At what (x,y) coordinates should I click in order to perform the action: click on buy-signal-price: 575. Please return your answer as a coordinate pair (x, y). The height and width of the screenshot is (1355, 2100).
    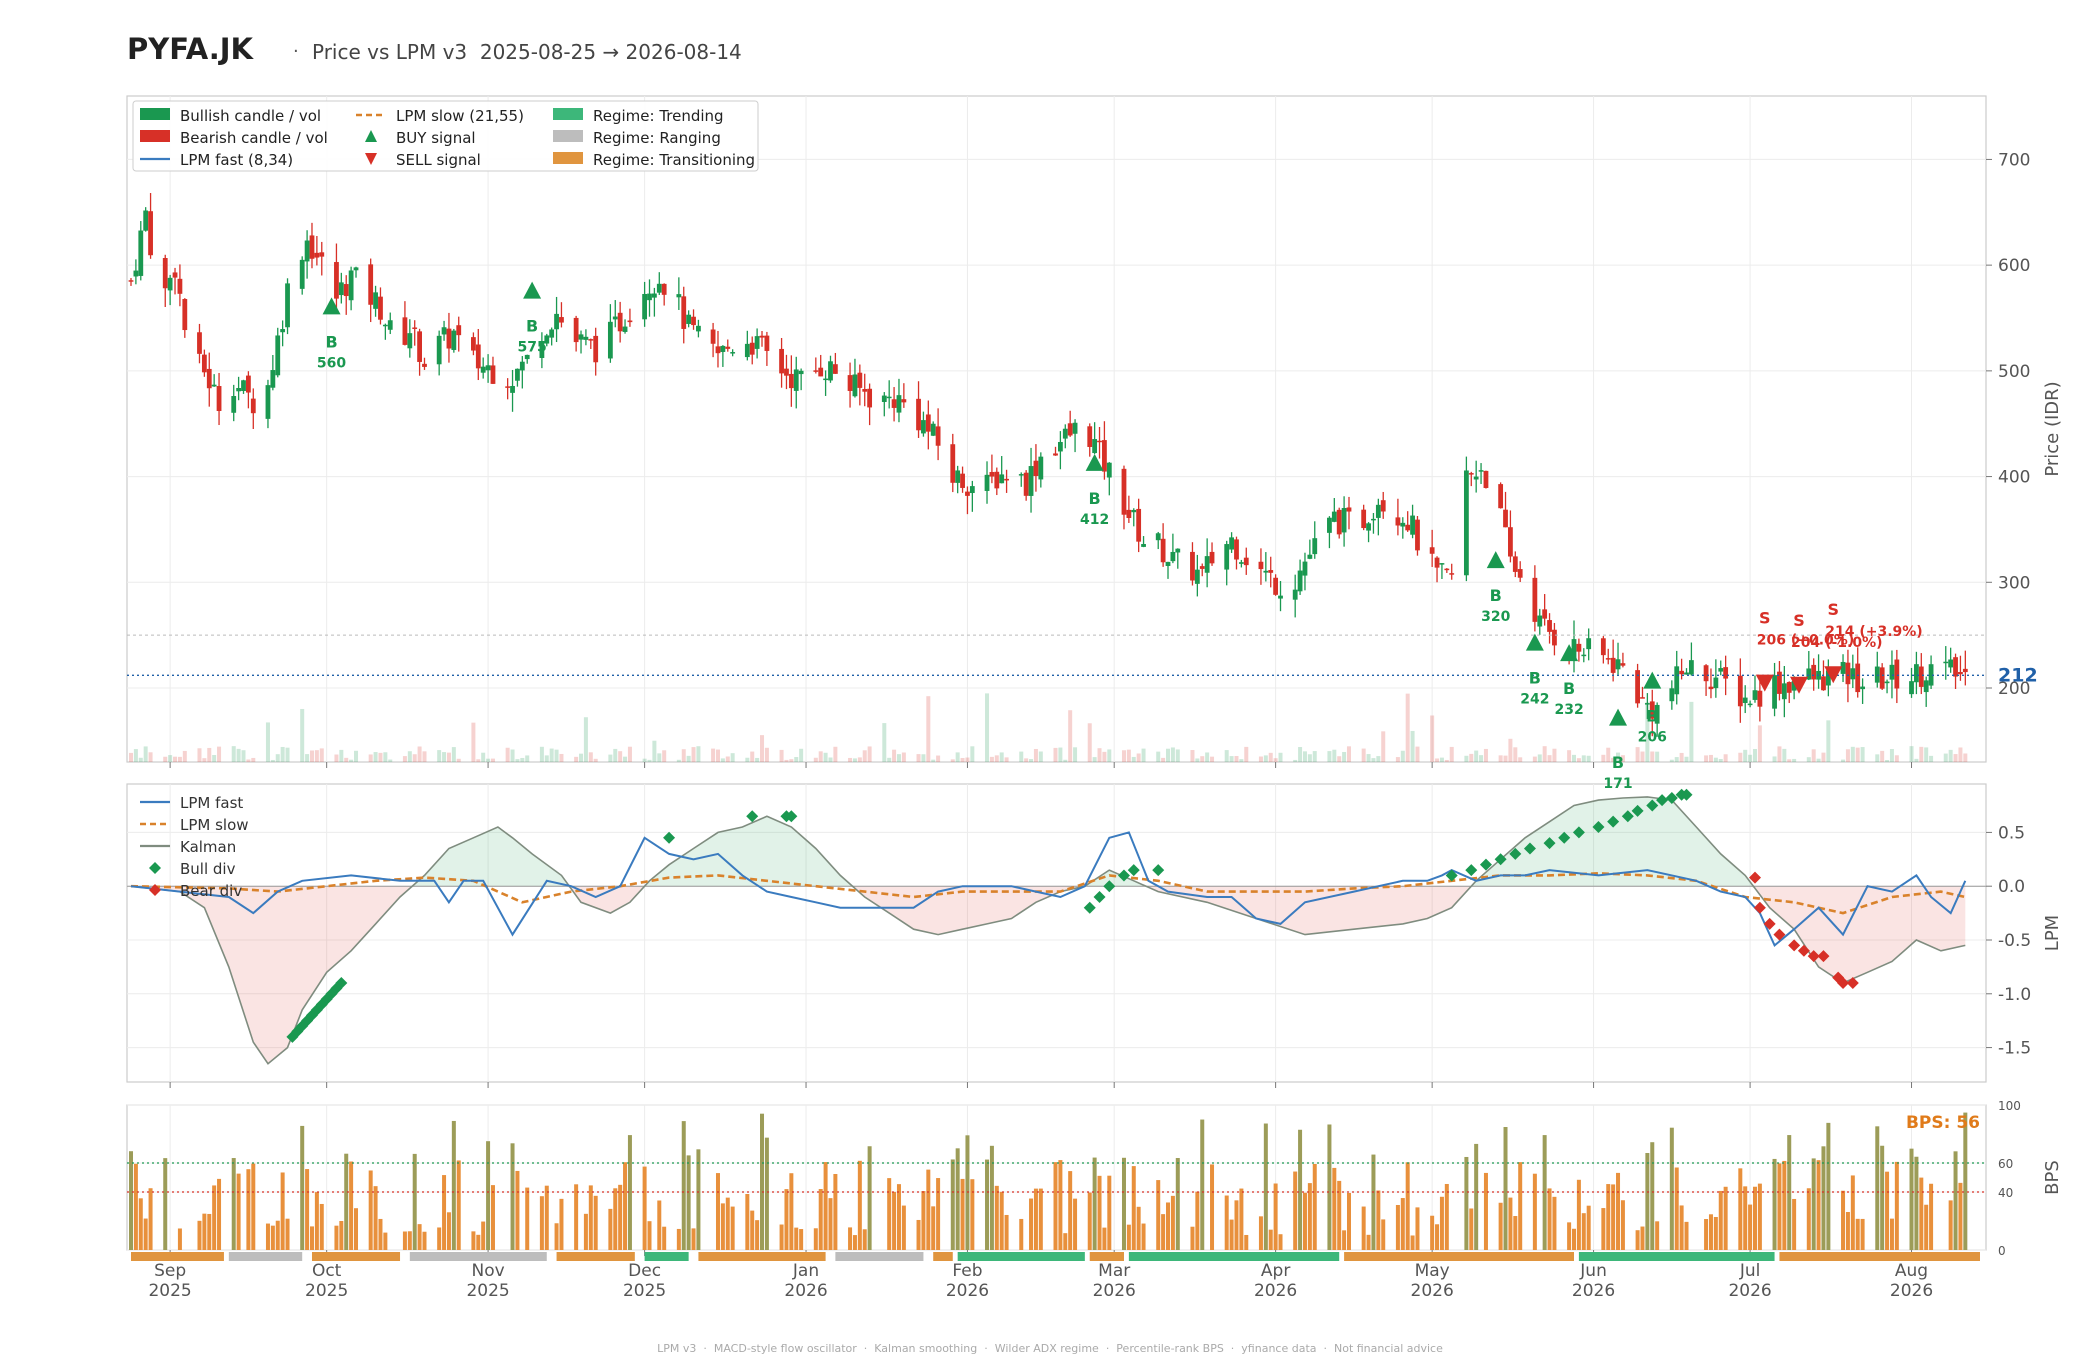
    Looking at the image, I should click on (531, 348).